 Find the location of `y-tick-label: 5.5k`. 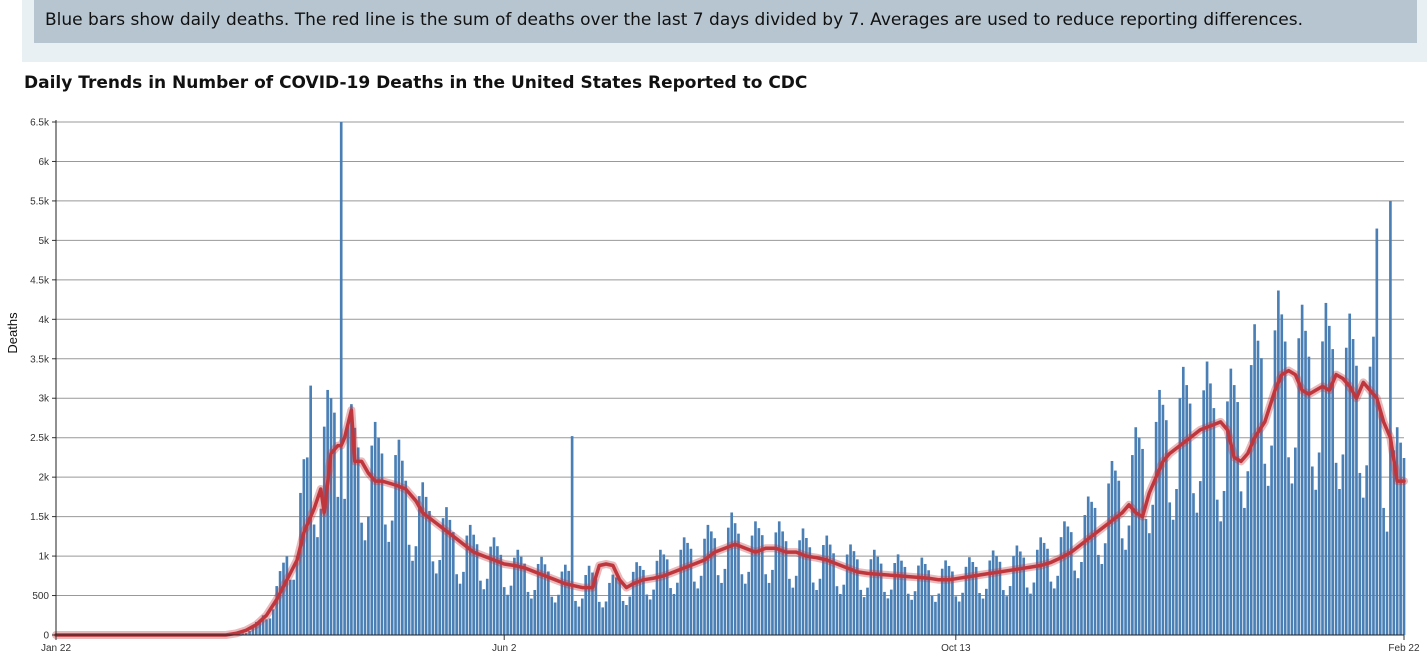

y-tick-label: 5.5k is located at coordinates (40, 201).